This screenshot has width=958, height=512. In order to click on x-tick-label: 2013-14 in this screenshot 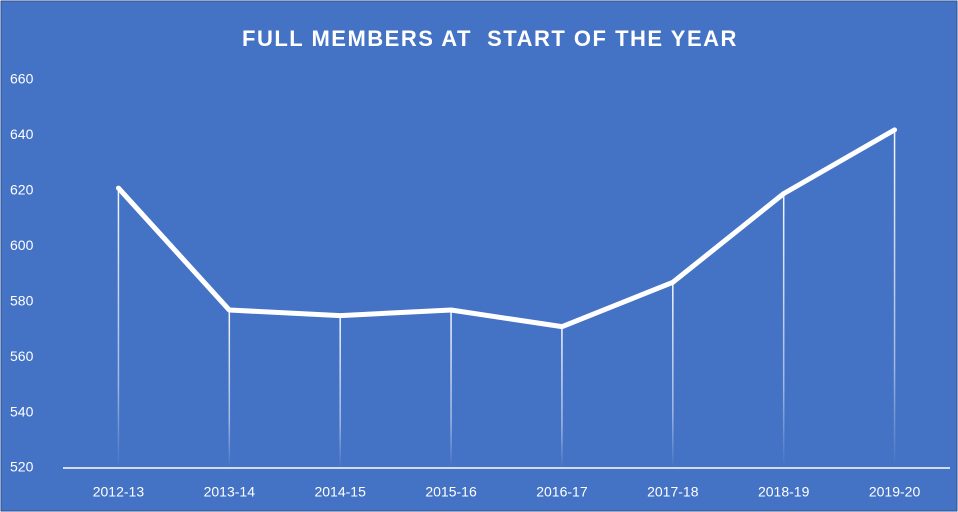, I will do `click(230, 492)`.